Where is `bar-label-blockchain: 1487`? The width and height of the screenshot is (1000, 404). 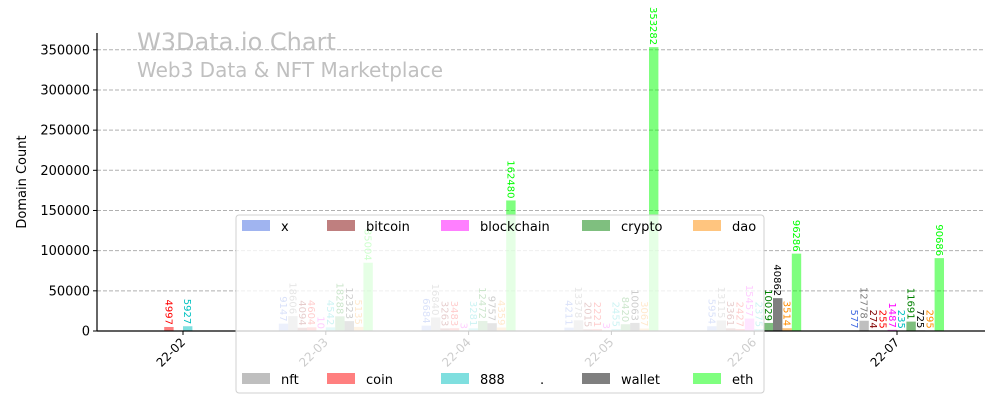
bar-label-blockchain: 1487 is located at coordinates (891, 314).